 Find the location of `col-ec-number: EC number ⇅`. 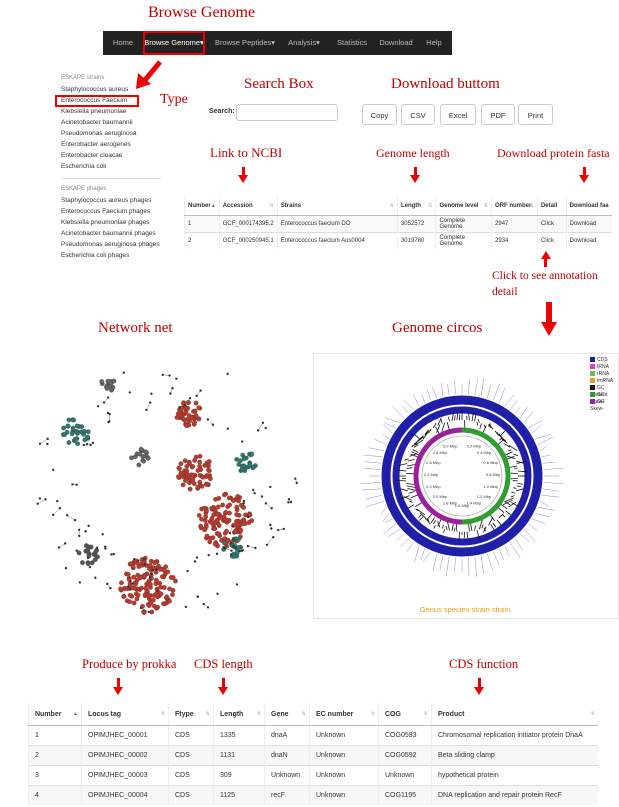

col-ec-number: EC number ⇅ is located at coordinates (344, 714).